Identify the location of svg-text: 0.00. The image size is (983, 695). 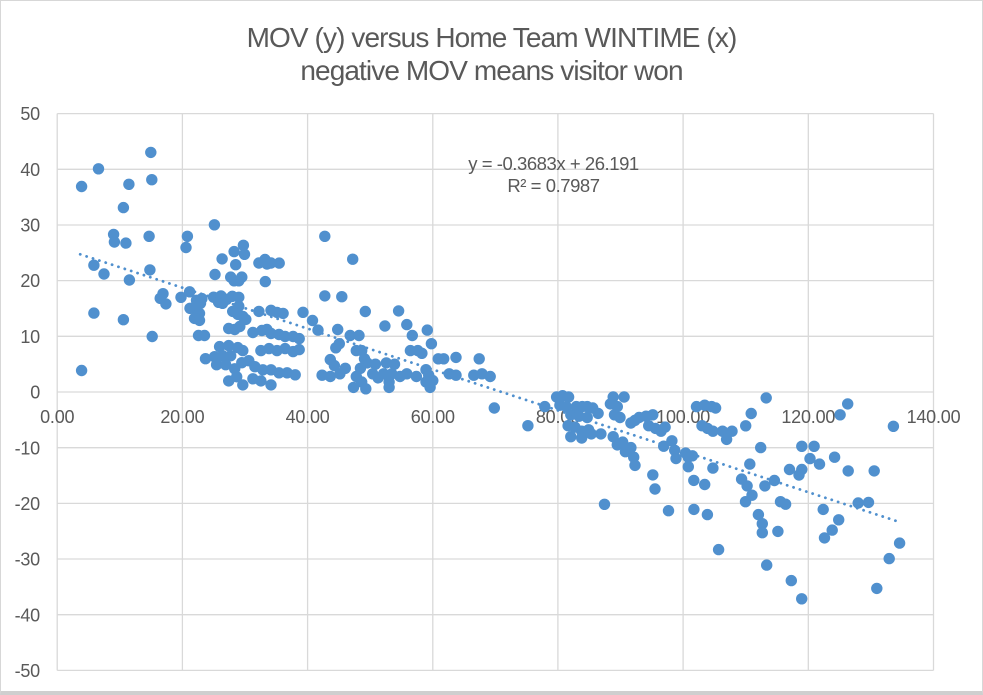
(57, 417).